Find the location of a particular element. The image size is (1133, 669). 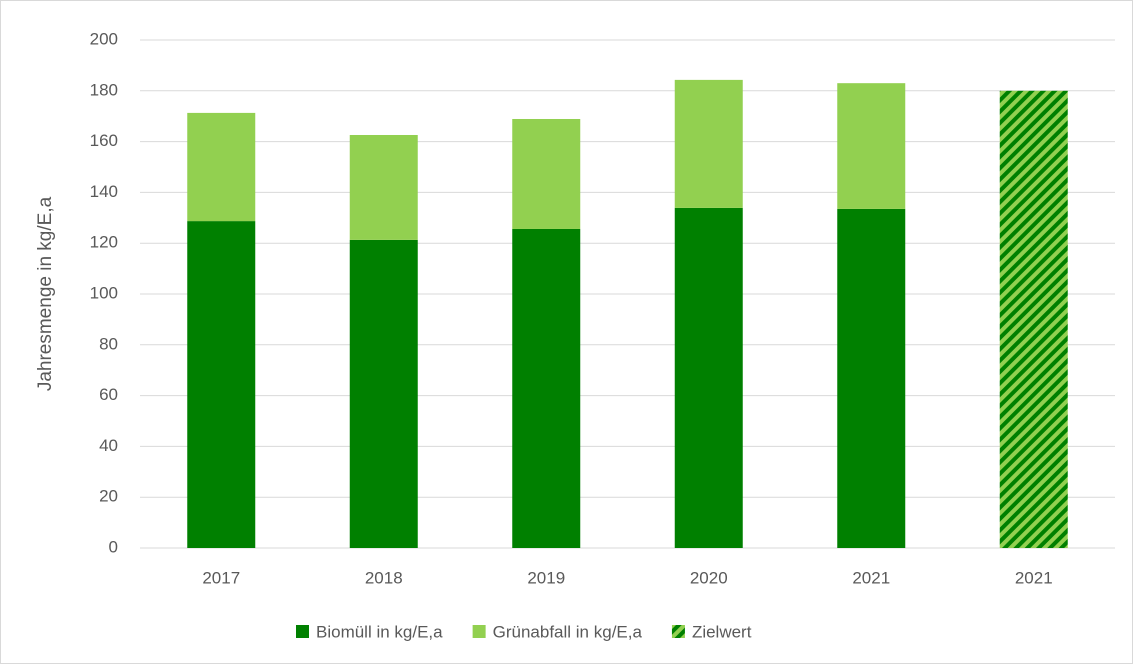

x-tick-label: 2019 is located at coordinates (546, 577).